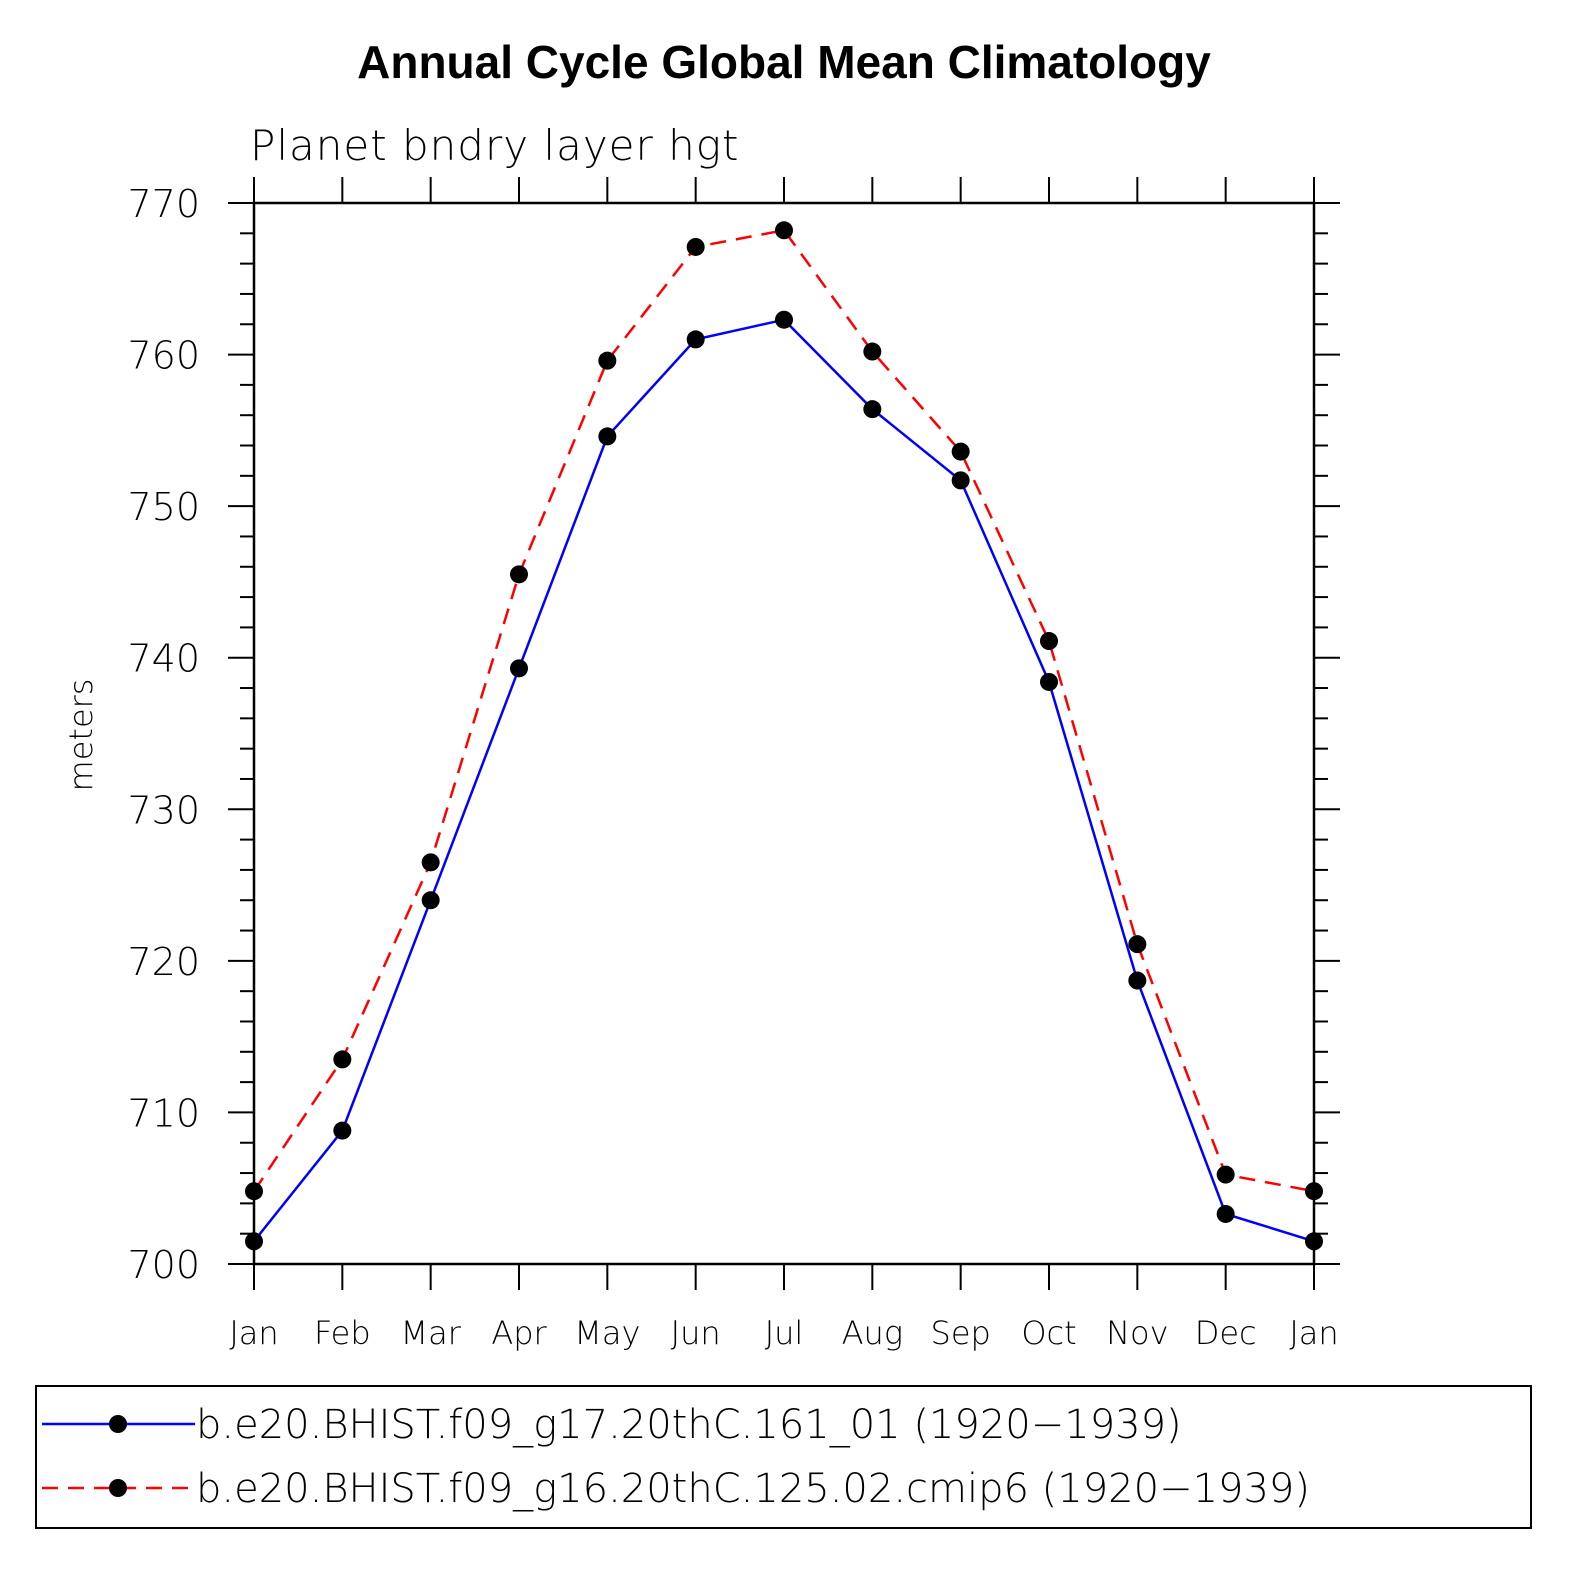 The width and height of the screenshot is (1574, 1574). What do you see at coordinates (342, 1333) in the screenshot?
I see `x-tick-label: Feb` at bounding box center [342, 1333].